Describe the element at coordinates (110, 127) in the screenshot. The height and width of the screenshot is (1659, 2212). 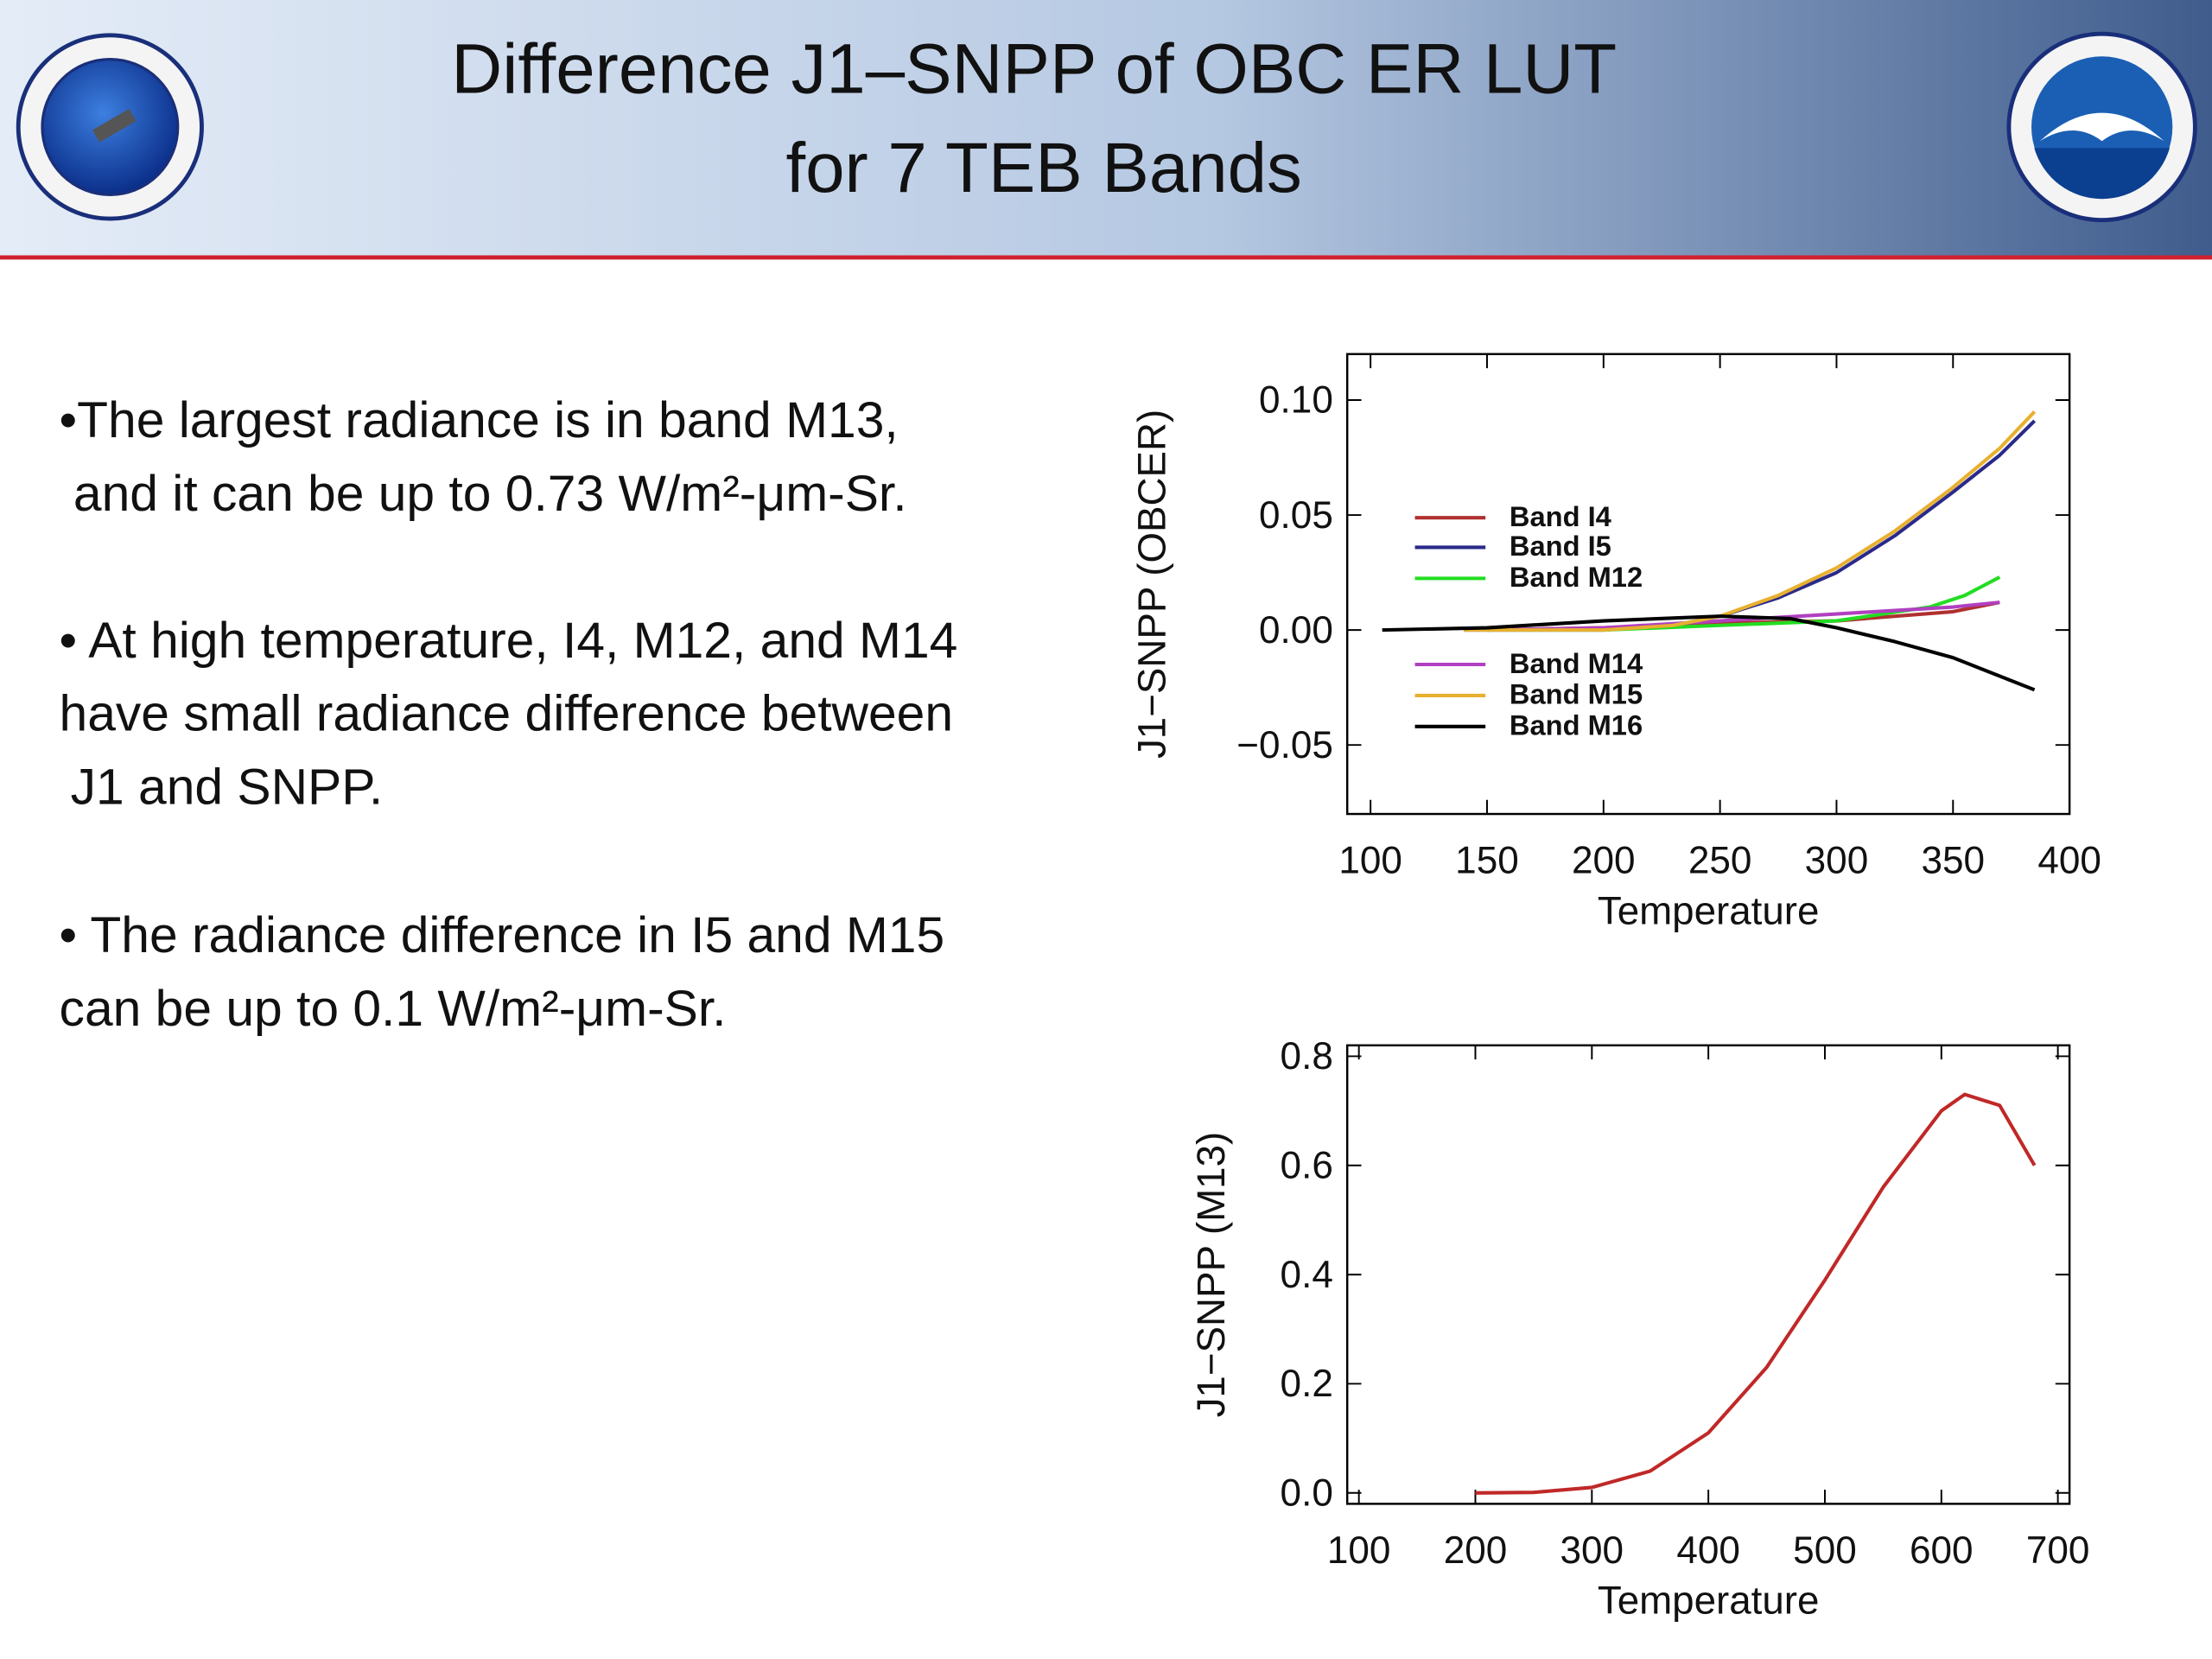
I see `star-logo` at that location.